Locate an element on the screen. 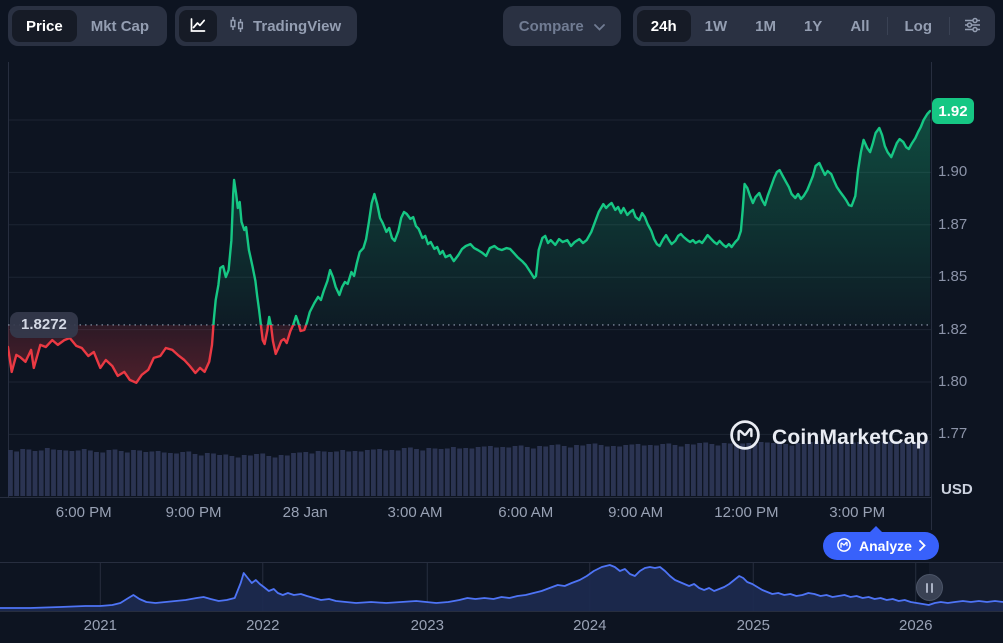 The width and height of the screenshot is (1003, 643). year-axis-label: 2024 is located at coordinates (590, 625).